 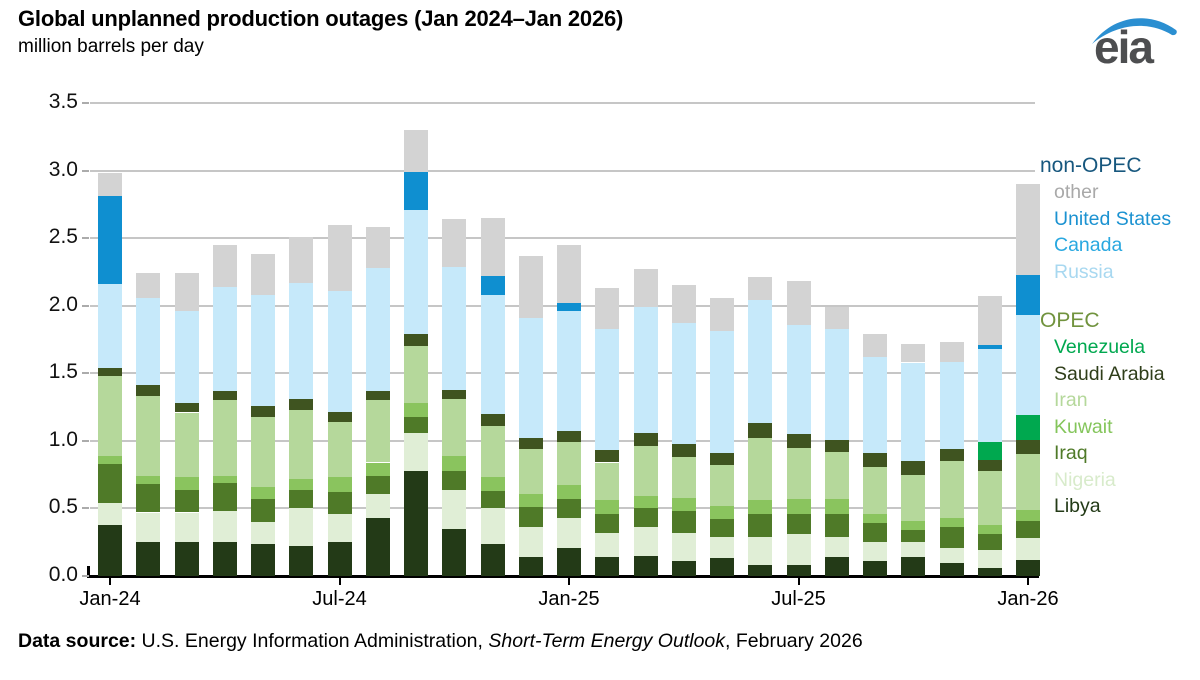 I want to click on y-axis-label-2.5: 2.5, so click(x=63, y=237).